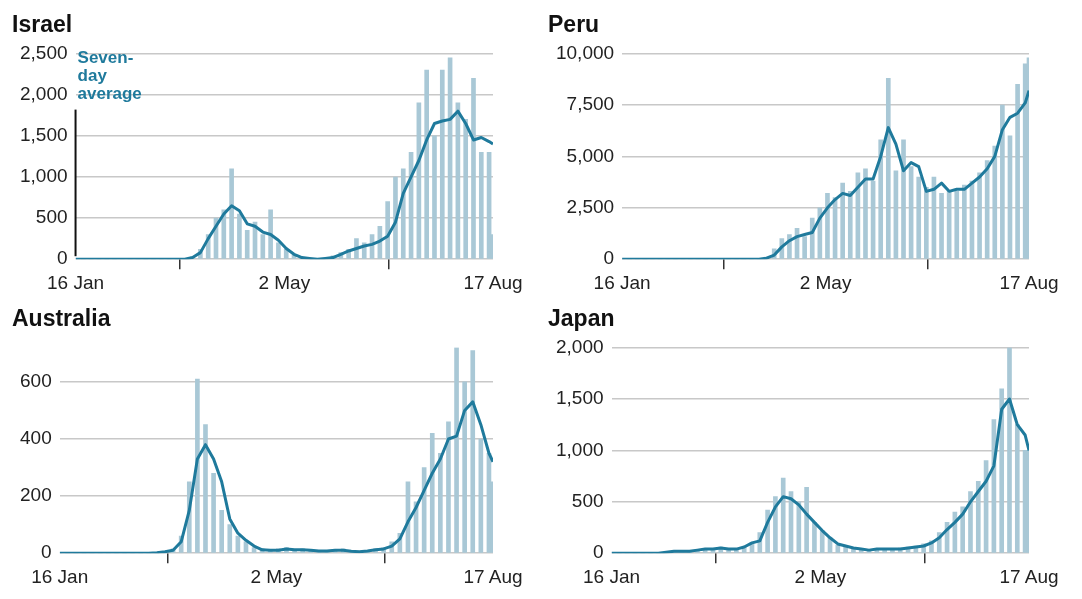 Image resolution: width=1082 pixels, height=599 pixels. Describe the element at coordinates (109, 75) in the screenshot. I see `text: Seven-day average` at that location.